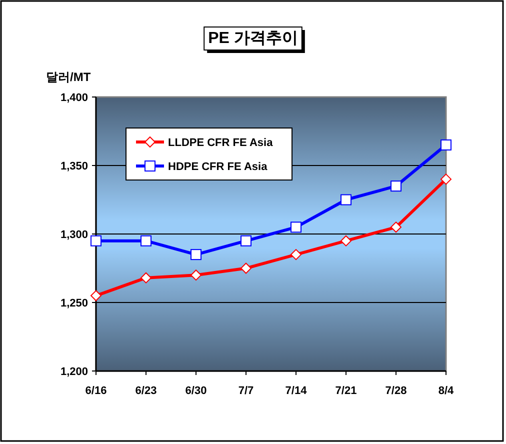  Describe the element at coordinates (246, 391) in the screenshot. I see `x-tick-label: 7/7` at that location.